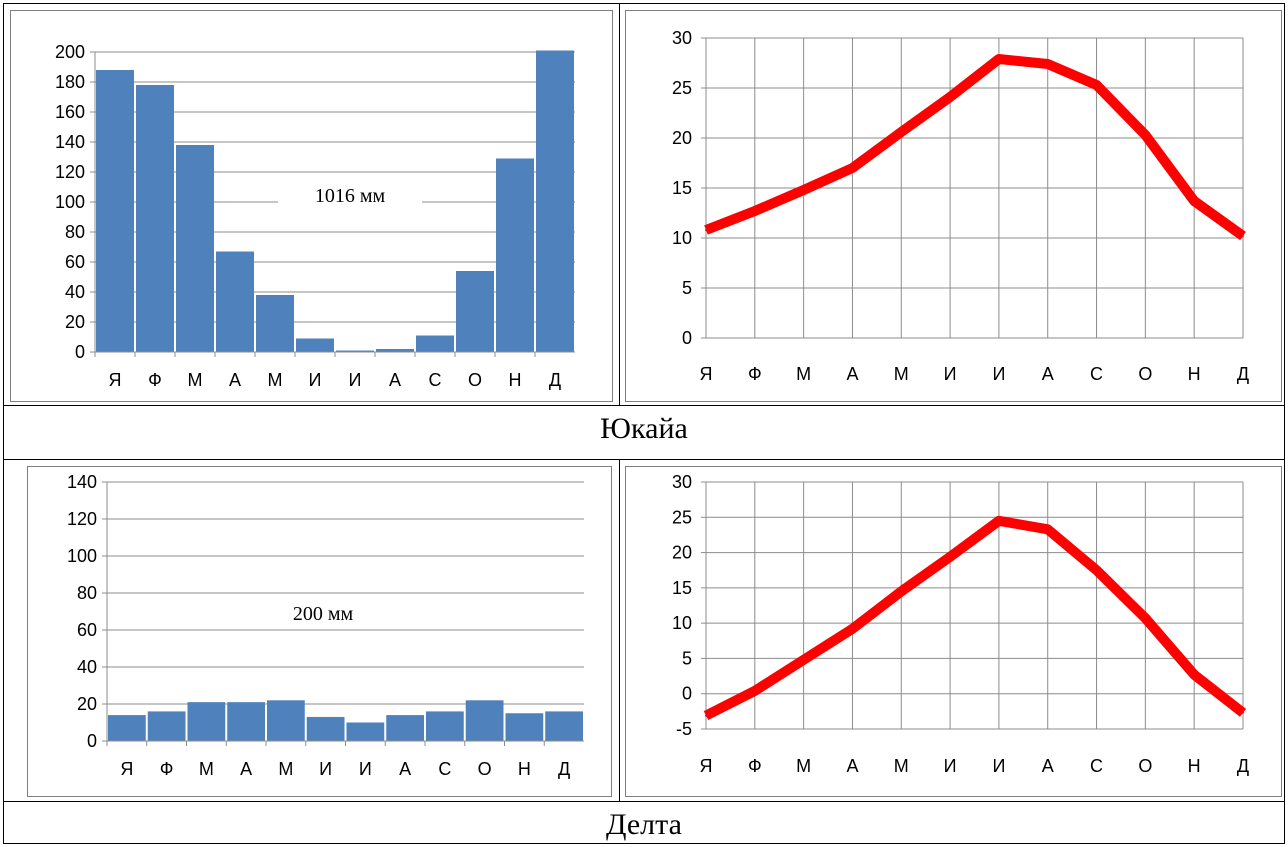  I want to click on y-tick-label: 180, so click(70, 82).